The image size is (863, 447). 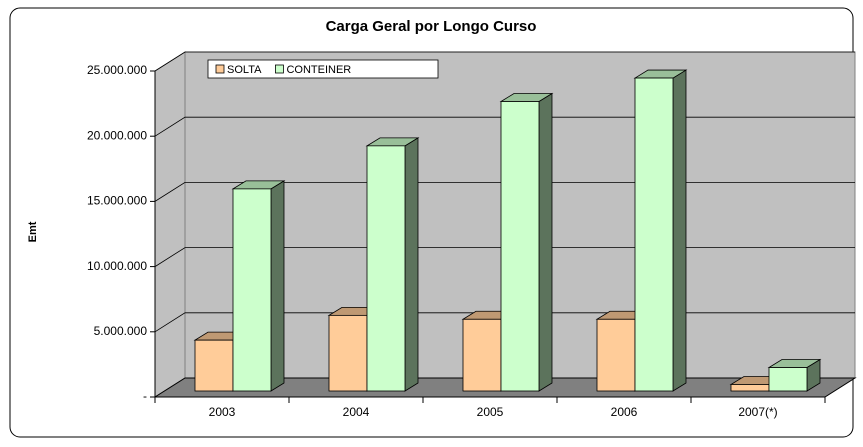 What do you see at coordinates (244, 70) in the screenshot?
I see `legend-label: SOLTA` at bounding box center [244, 70].